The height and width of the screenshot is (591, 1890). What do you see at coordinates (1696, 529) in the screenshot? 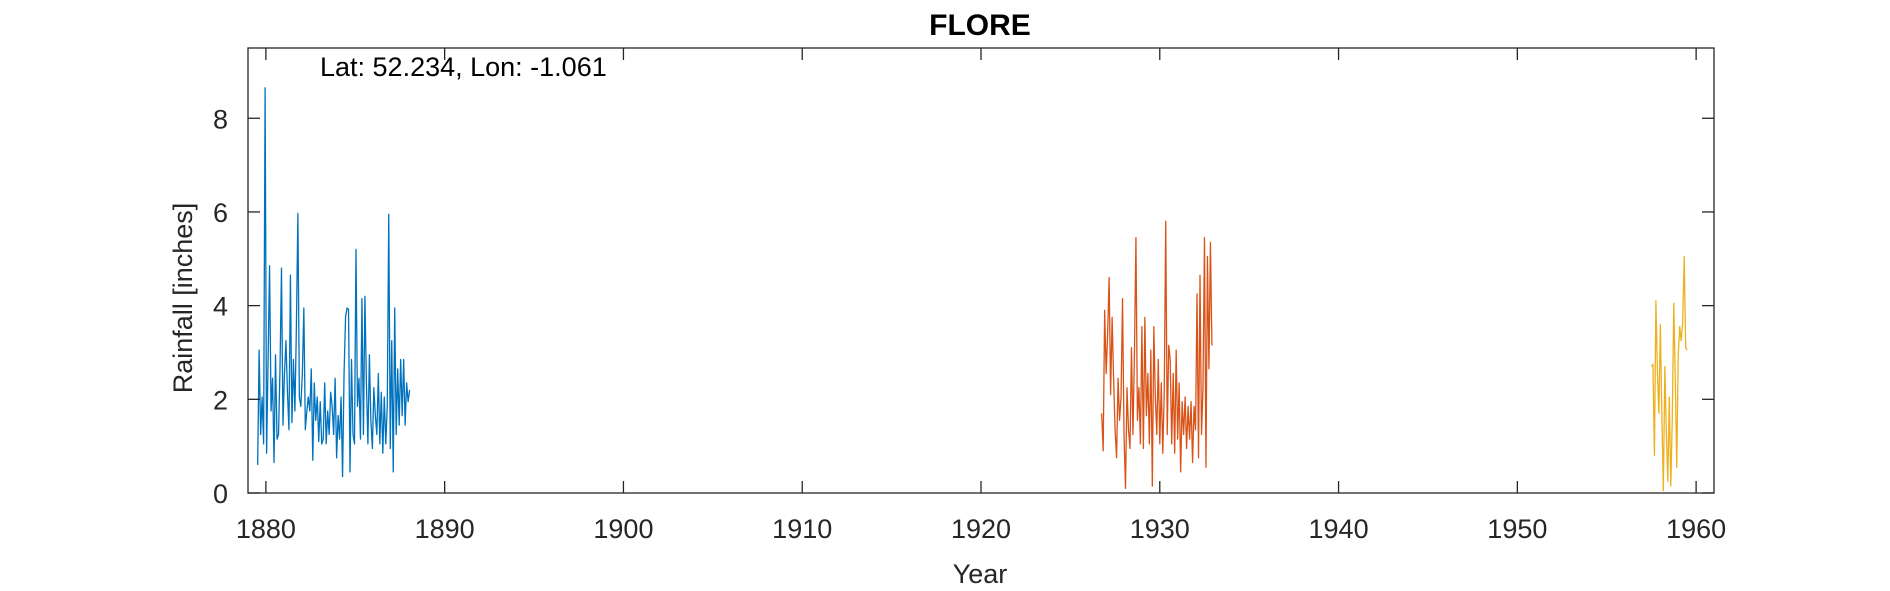
I see `x-tick-label: 1960` at bounding box center [1696, 529].